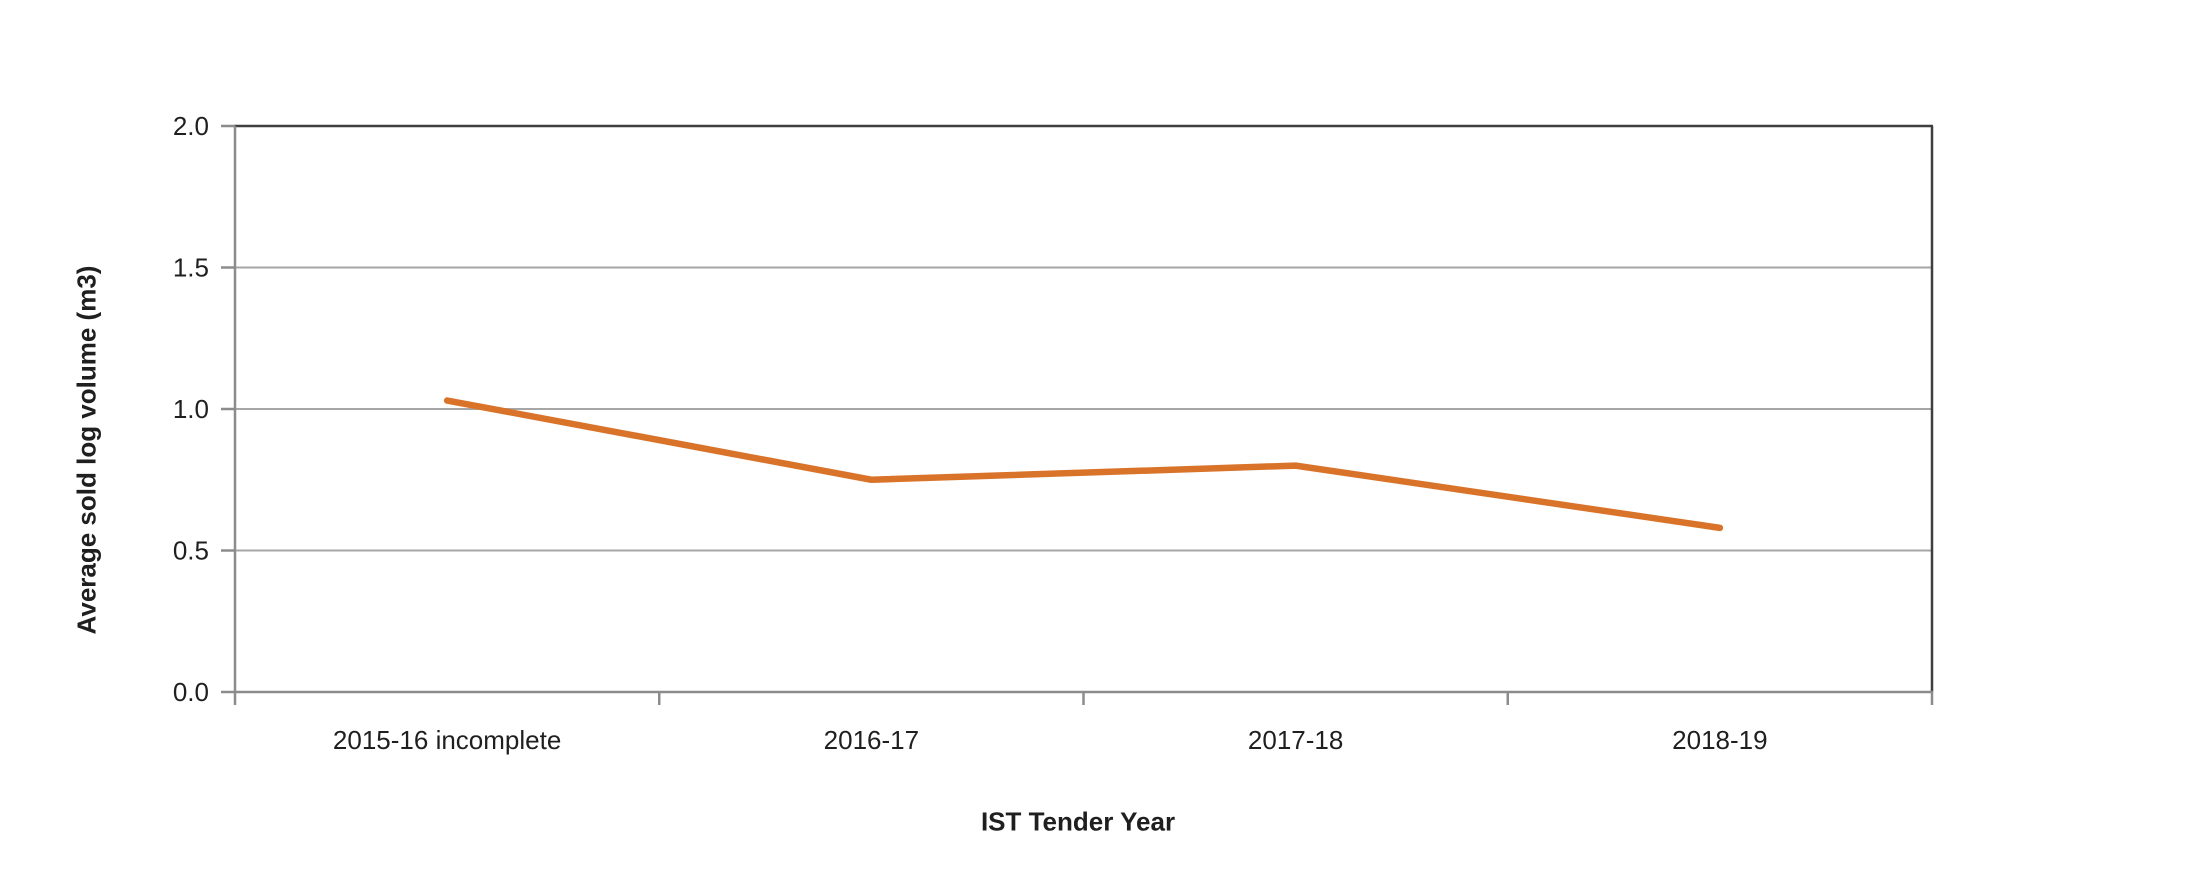  What do you see at coordinates (191, 126) in the screenshot?
I see `y-tick-label: 2.0` at bounding box center [191, 126].